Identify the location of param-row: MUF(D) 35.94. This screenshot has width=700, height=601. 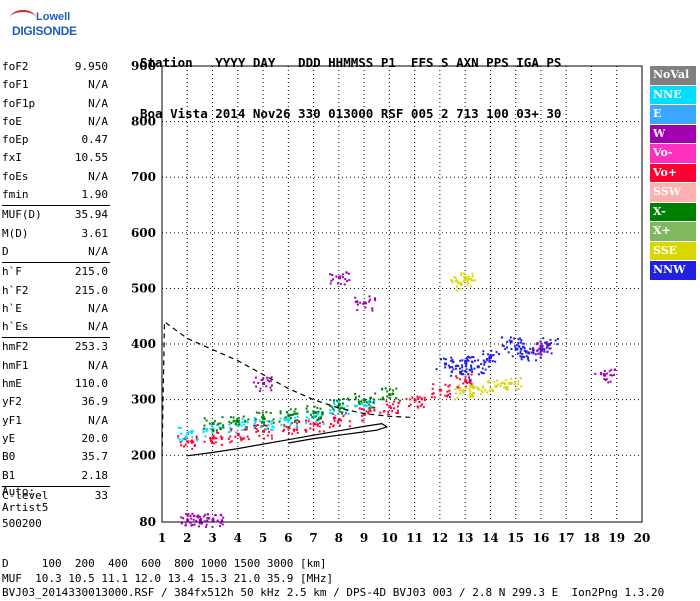
(56, 215).